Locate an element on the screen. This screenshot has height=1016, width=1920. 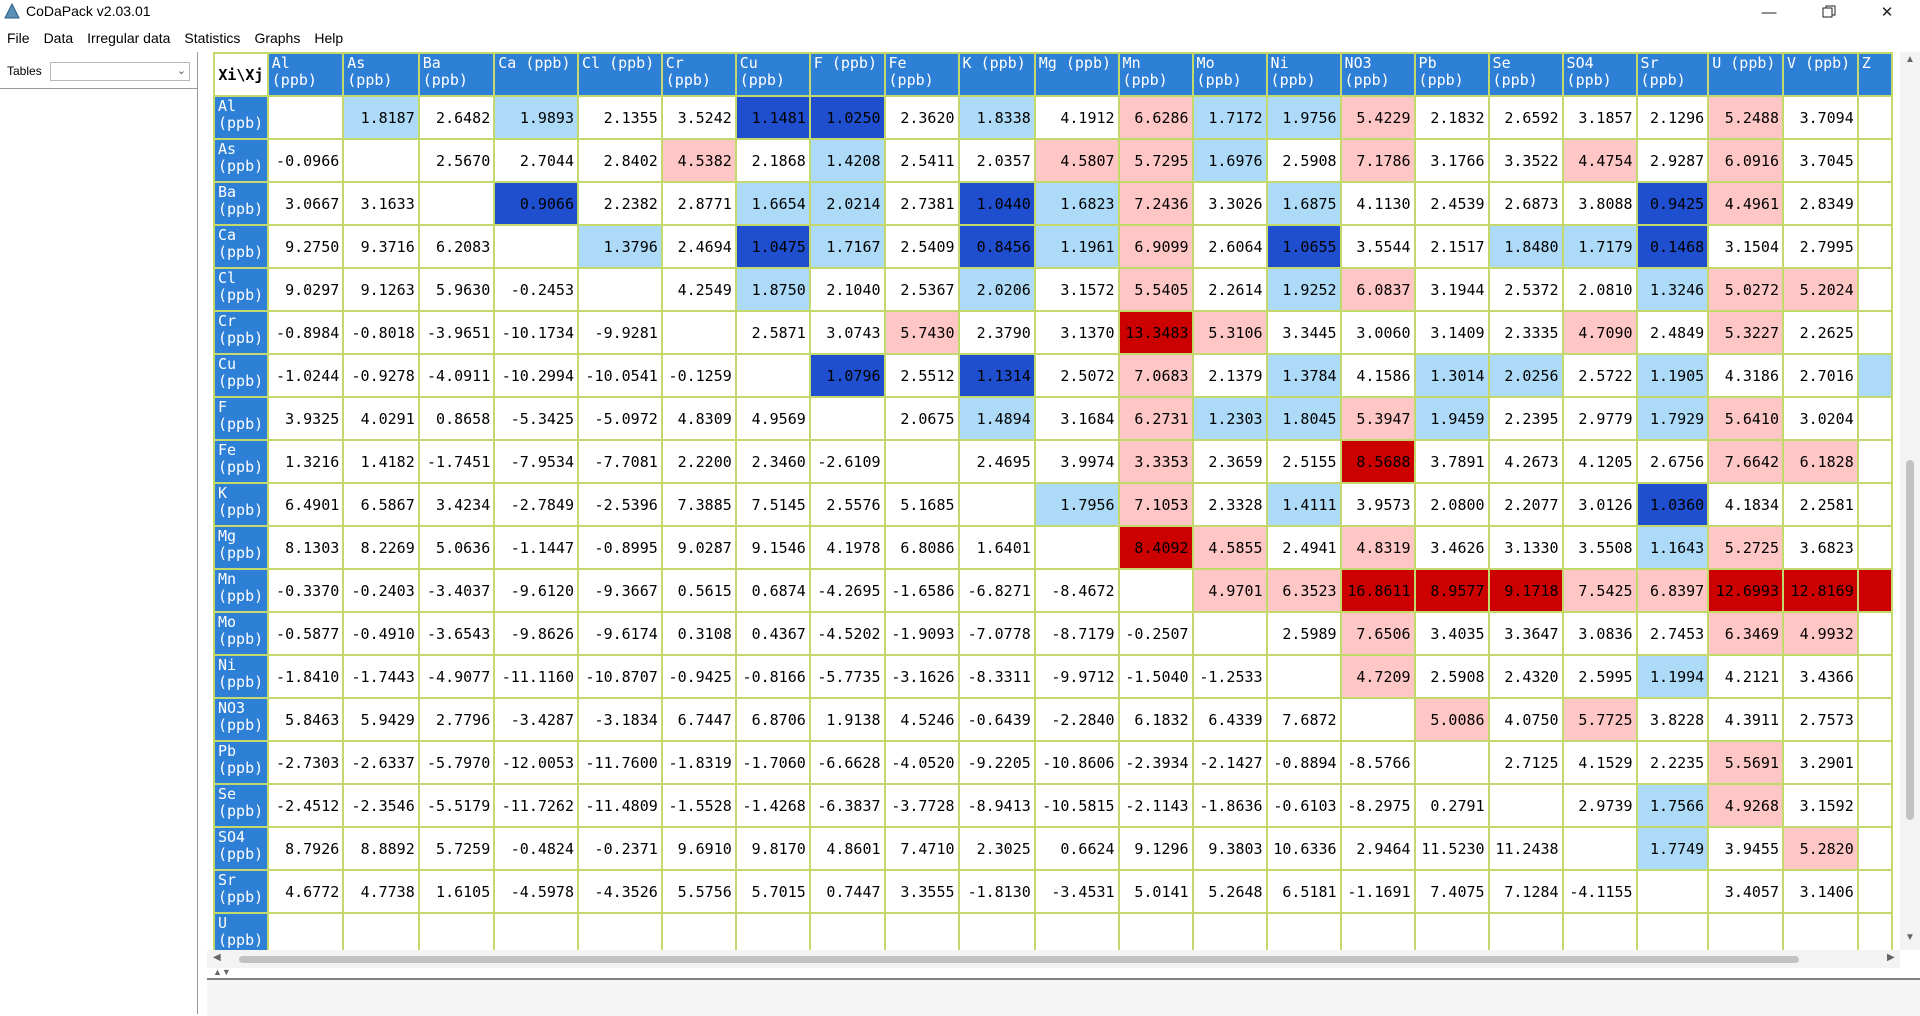
matrix-cell: -0.2507 is located at coordinates (1155, 633).